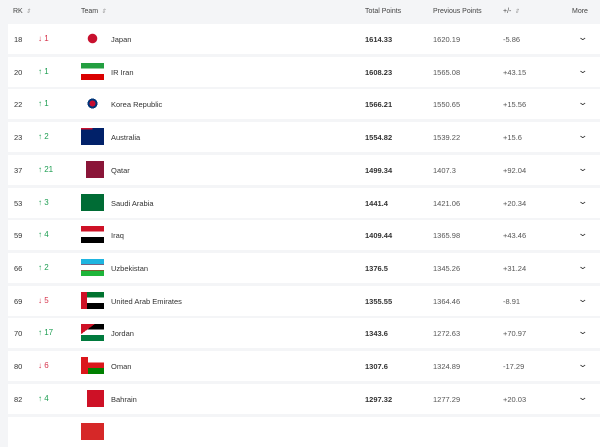 The image size is (600, 447). I want to click on team-name: Korea Republic, so click(137, 105).